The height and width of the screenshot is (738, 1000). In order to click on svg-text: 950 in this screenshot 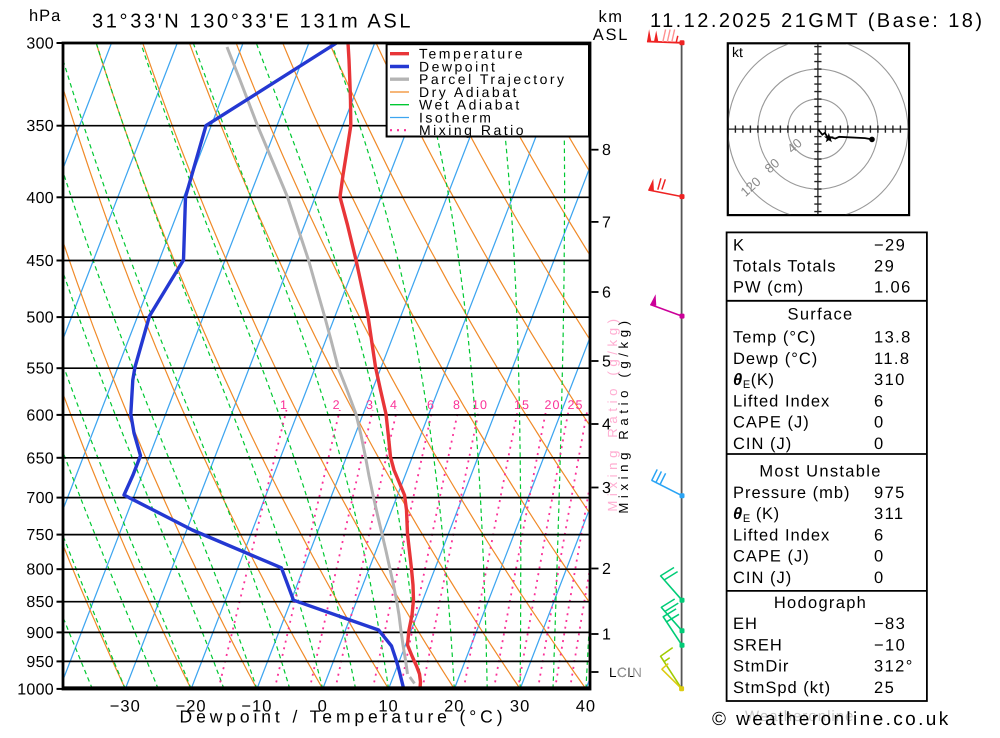, I will do `click(40, 662)`.